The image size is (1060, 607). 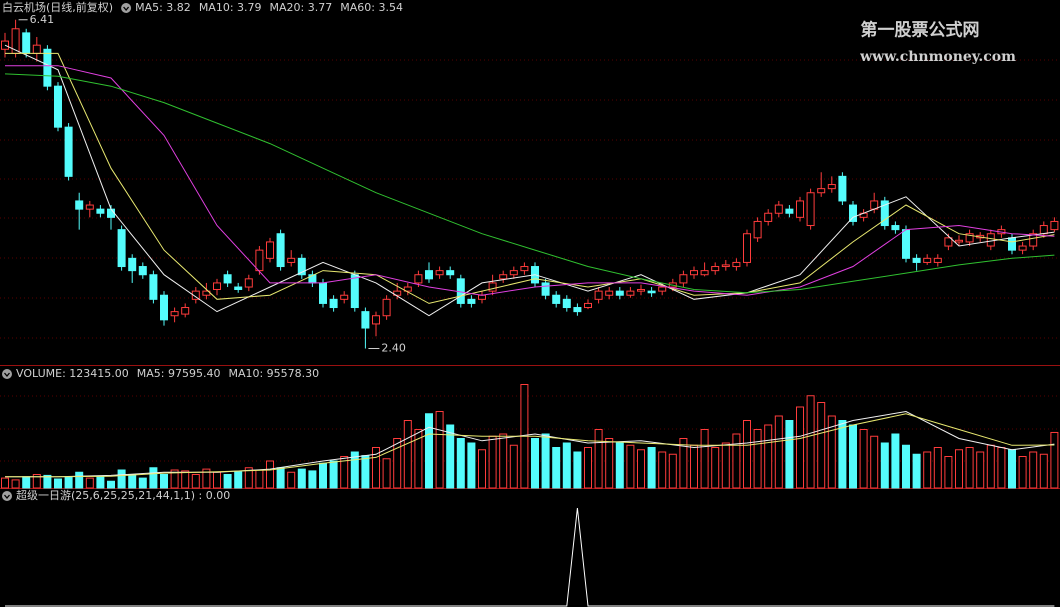 I want to click on watermark: www.chnmoney.com, so click(x=937, y=57).